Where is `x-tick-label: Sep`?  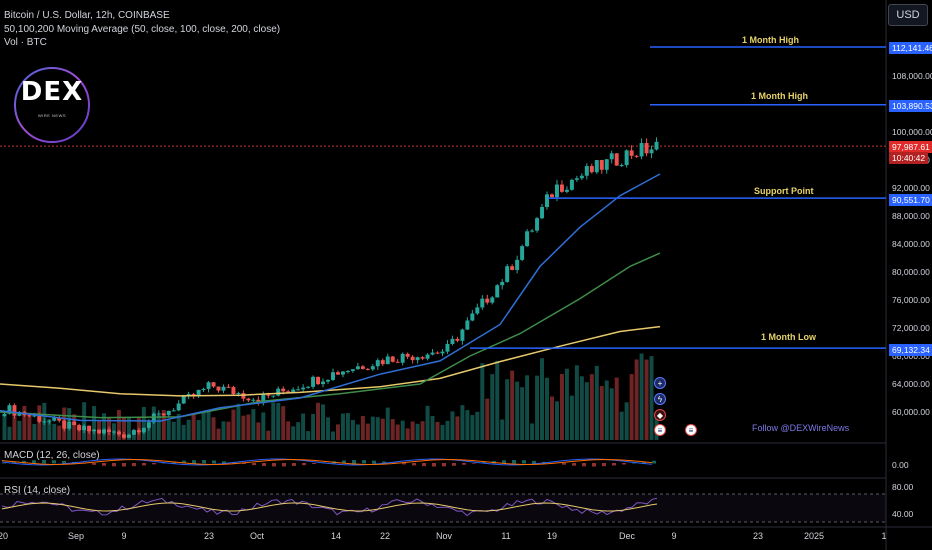
x-tick-label: Sep is located at coordinates (76, 536).